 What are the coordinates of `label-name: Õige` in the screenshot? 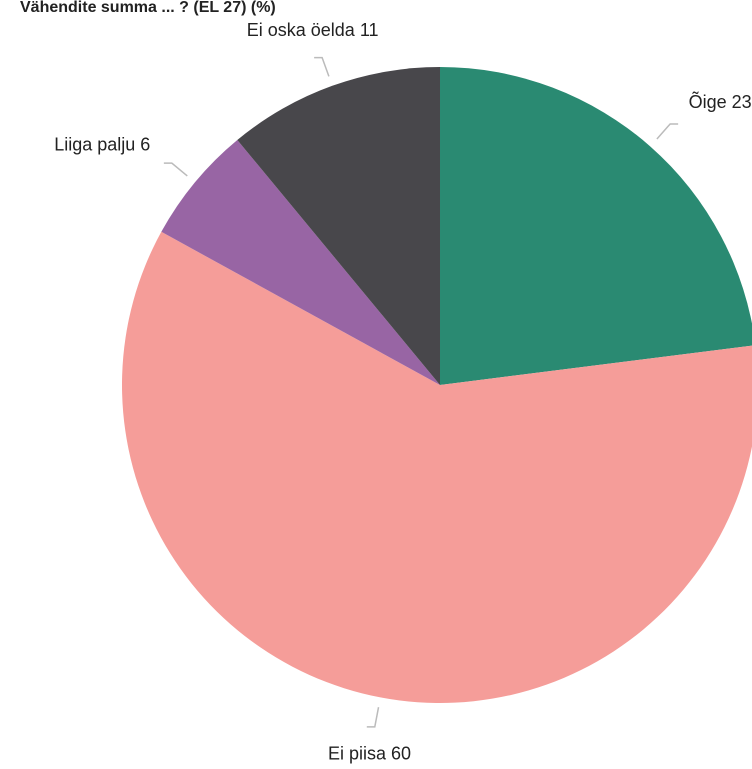 It's located at (708, 101).